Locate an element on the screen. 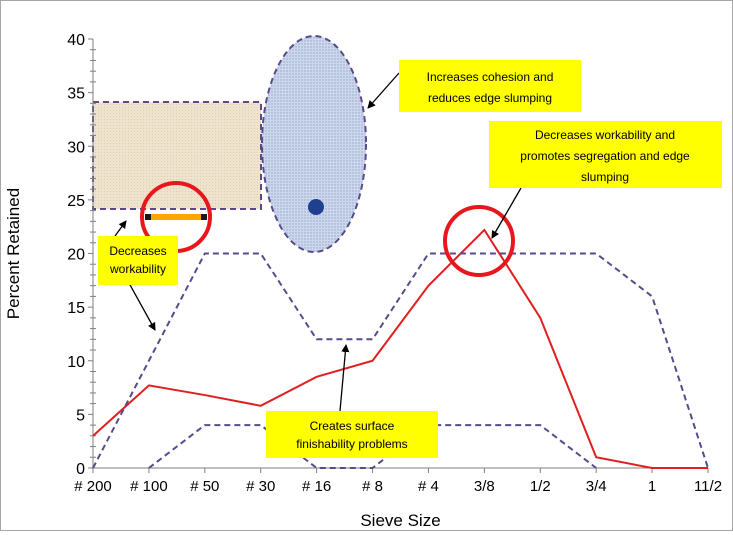 The height and width of the screenshot is (535, 733). callout-finishability-box is located at coordinates (352, 434).